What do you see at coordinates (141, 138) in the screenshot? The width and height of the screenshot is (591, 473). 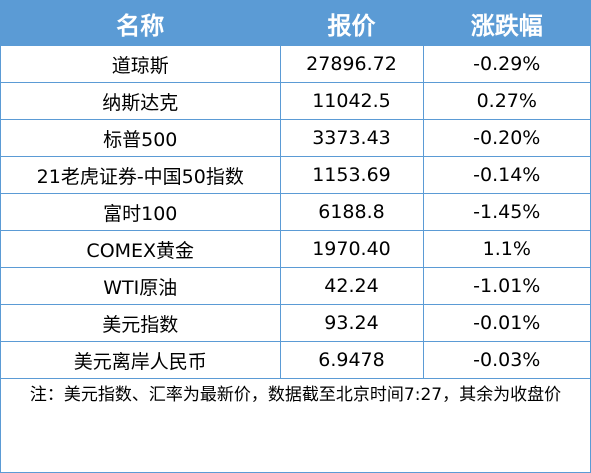 I see `index-name-cell: 标普500` at bounding box center [141, 138].